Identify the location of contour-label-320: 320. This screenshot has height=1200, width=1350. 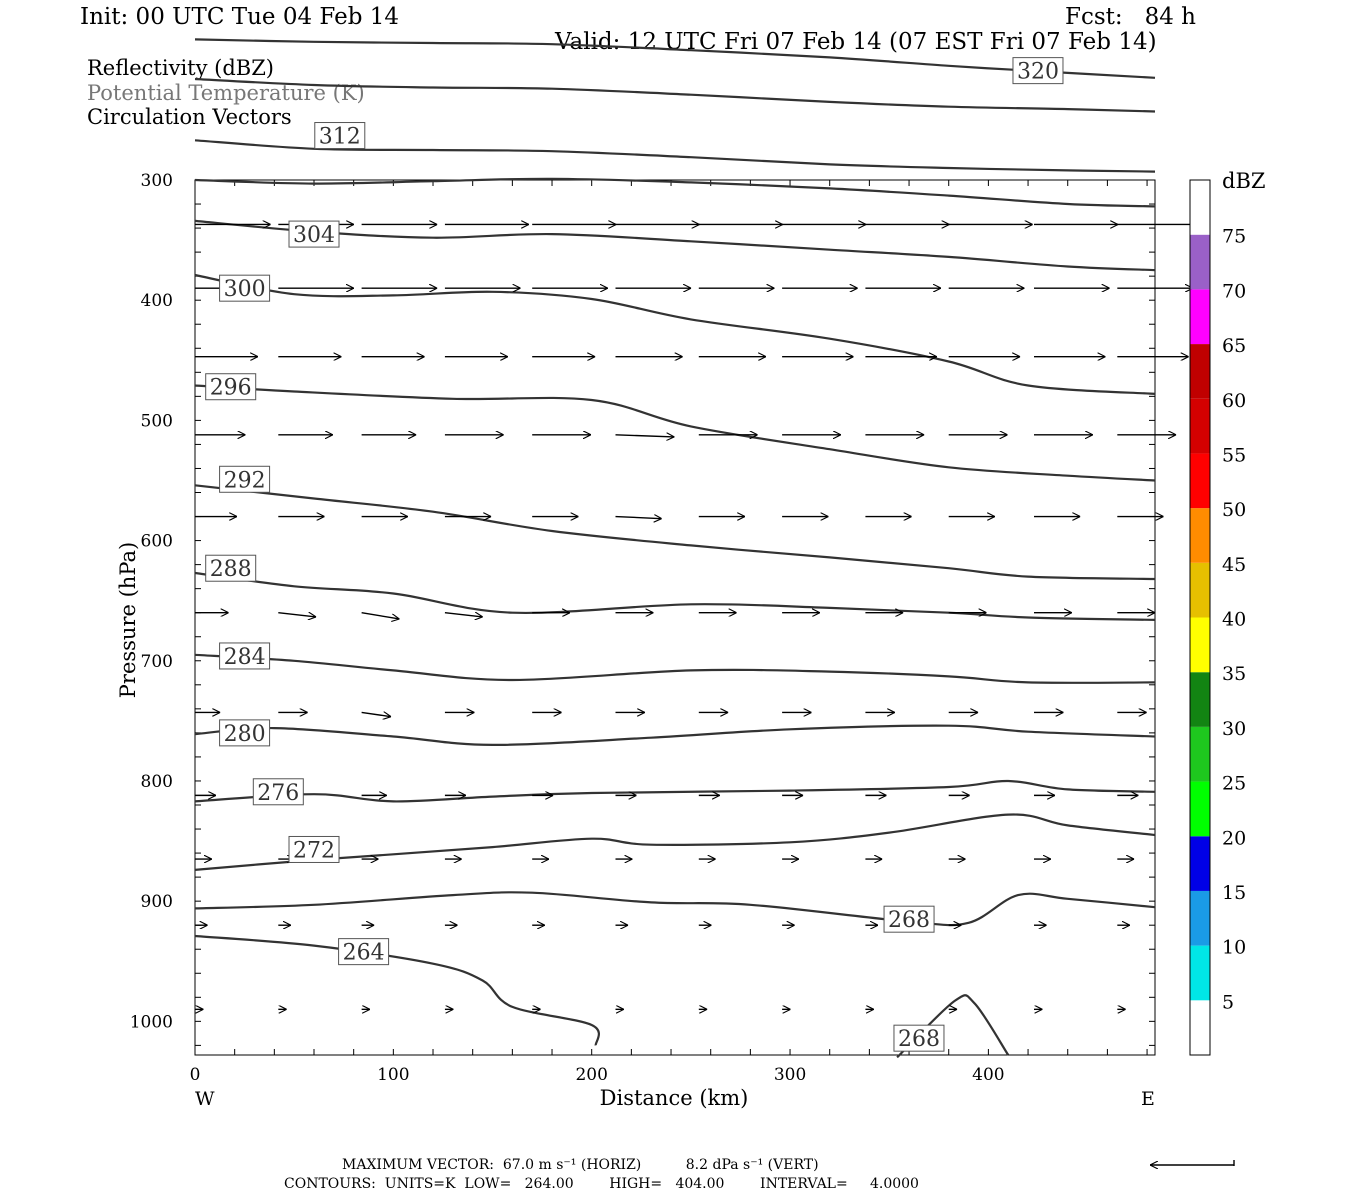
(1038, 72).